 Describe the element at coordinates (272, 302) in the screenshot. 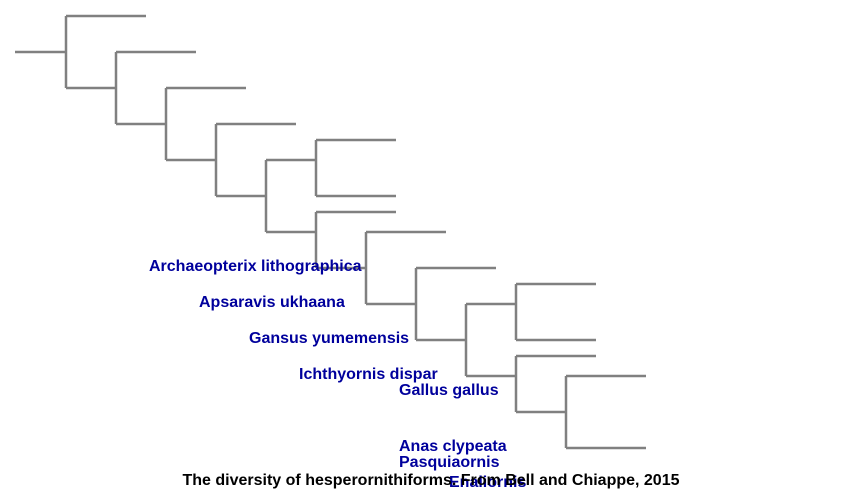

I see `taxon-label-apsaravis: Apsaravis ukhaana` at that location.